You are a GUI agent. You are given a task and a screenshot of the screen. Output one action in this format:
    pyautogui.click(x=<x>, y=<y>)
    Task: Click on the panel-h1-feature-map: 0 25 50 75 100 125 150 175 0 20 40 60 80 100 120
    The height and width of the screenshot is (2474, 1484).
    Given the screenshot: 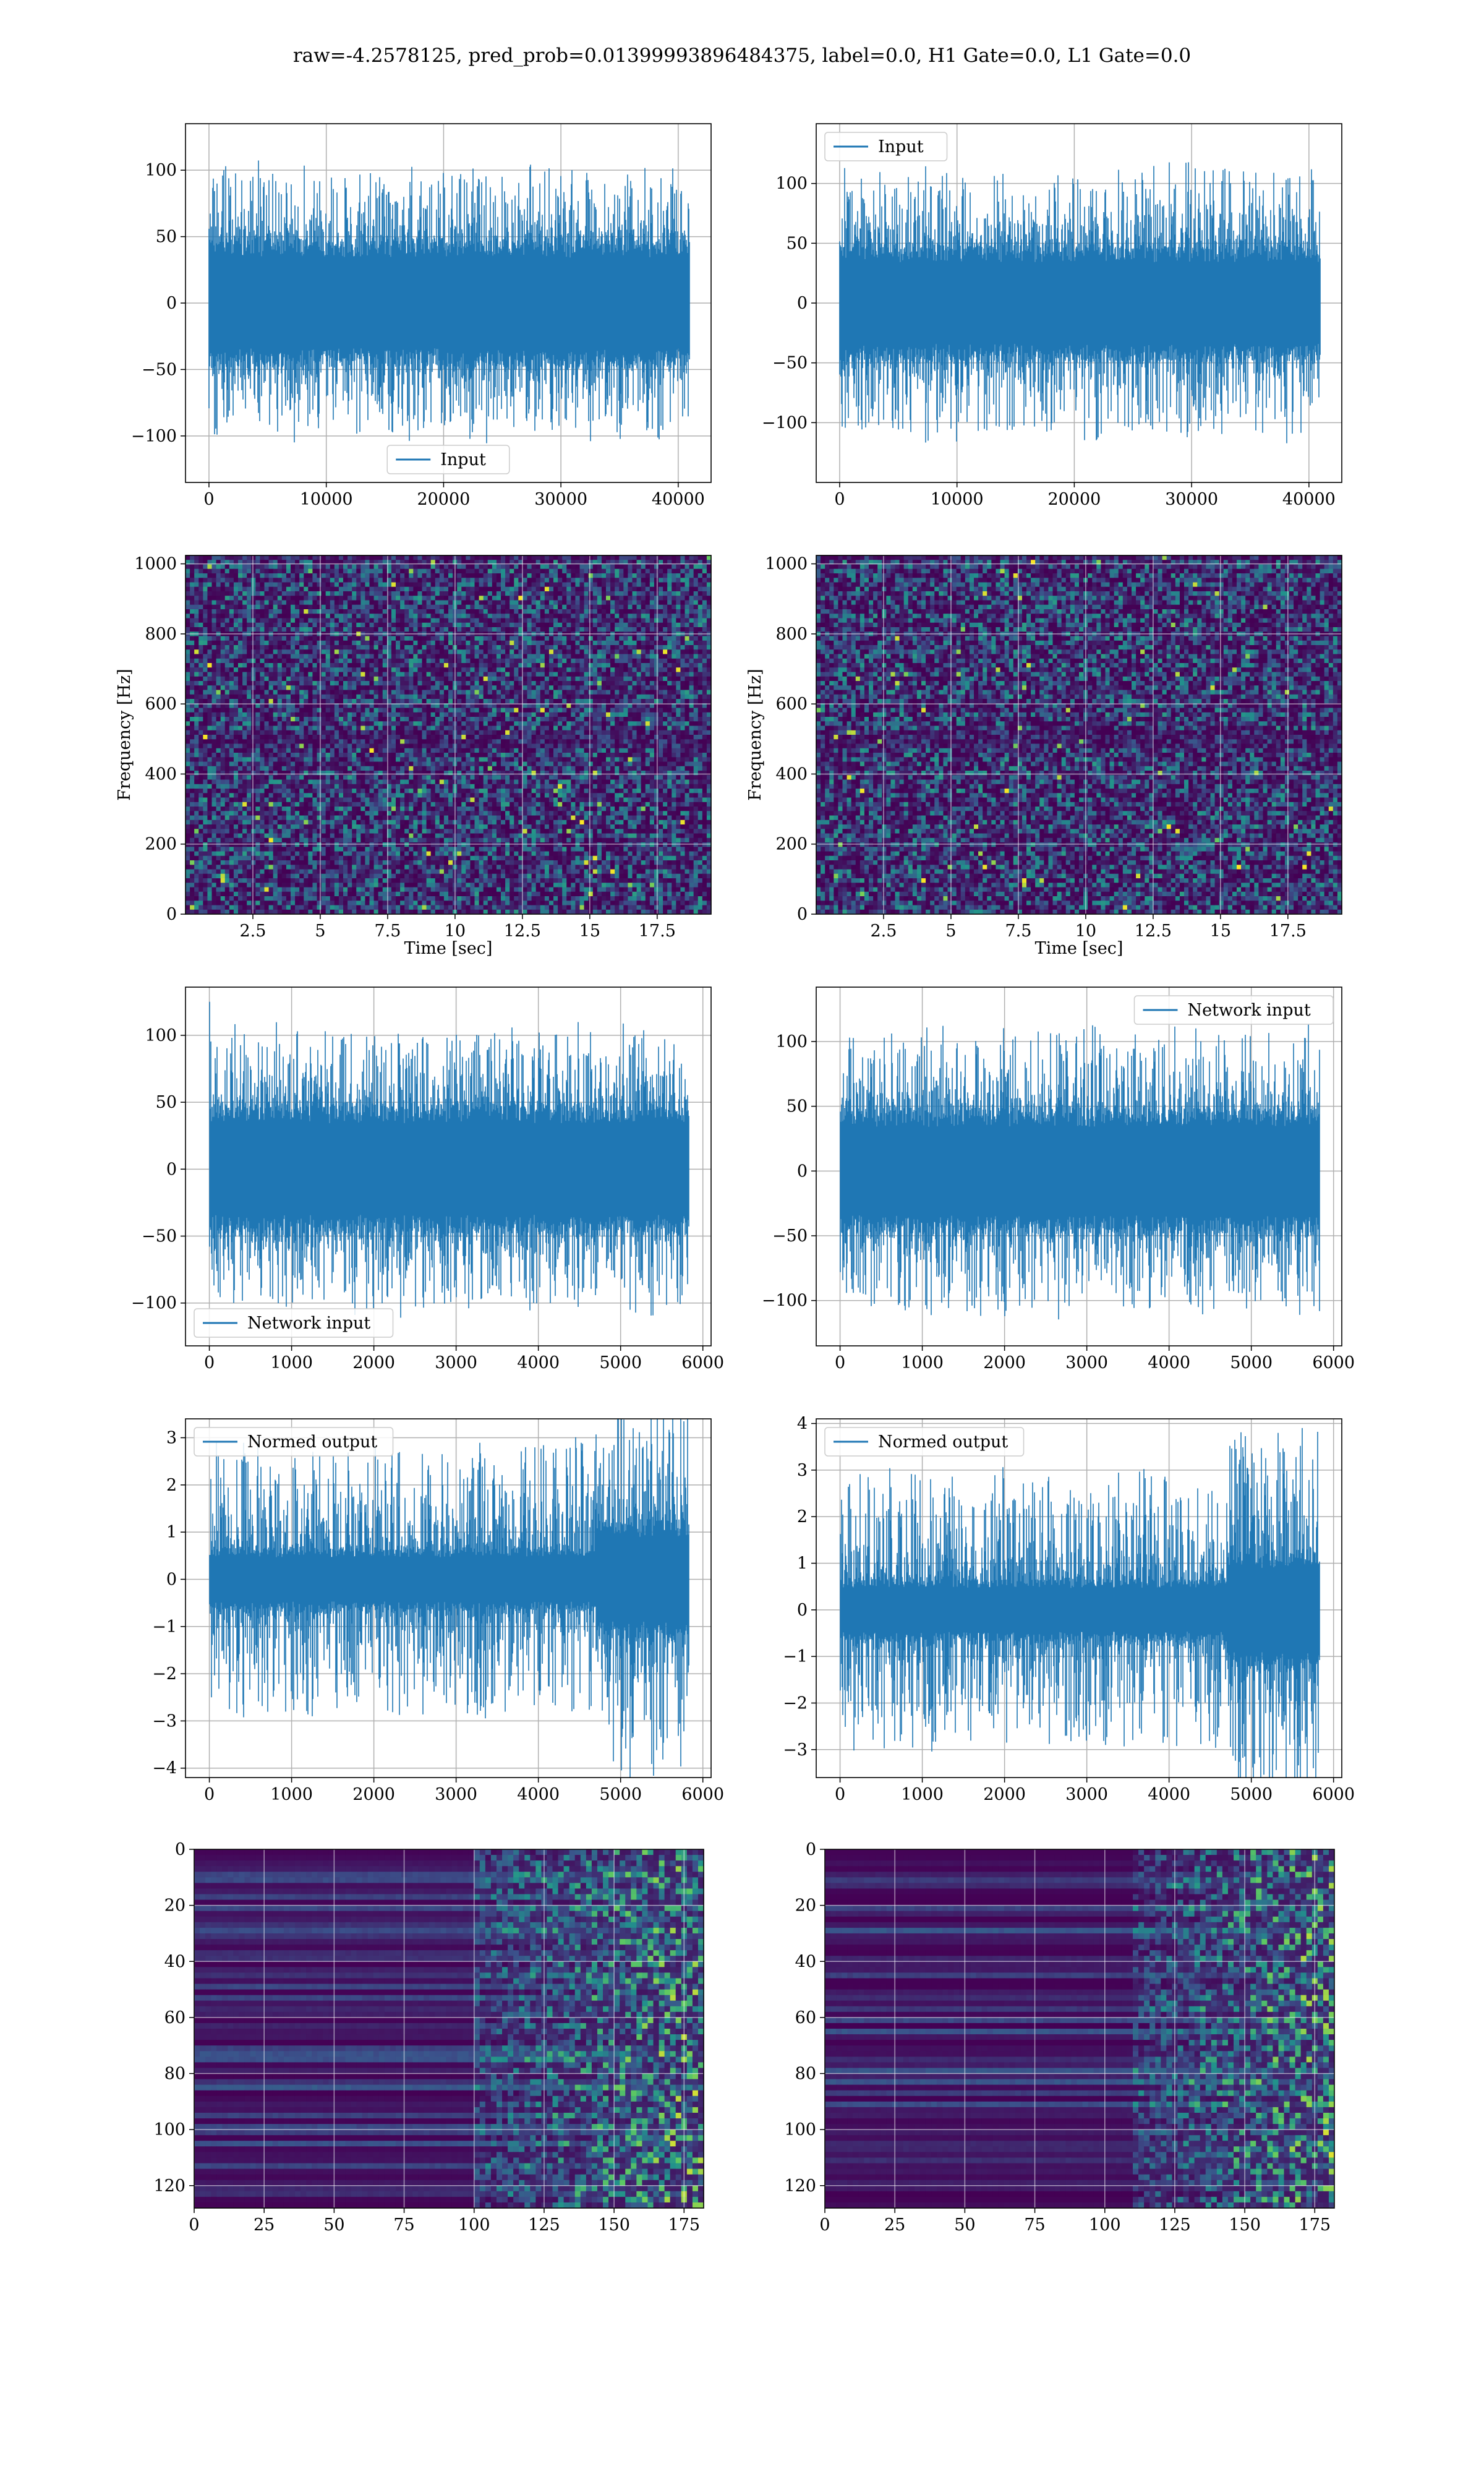 What is the action you would take?
    pyautogui.click(x=428, y=2037)
    